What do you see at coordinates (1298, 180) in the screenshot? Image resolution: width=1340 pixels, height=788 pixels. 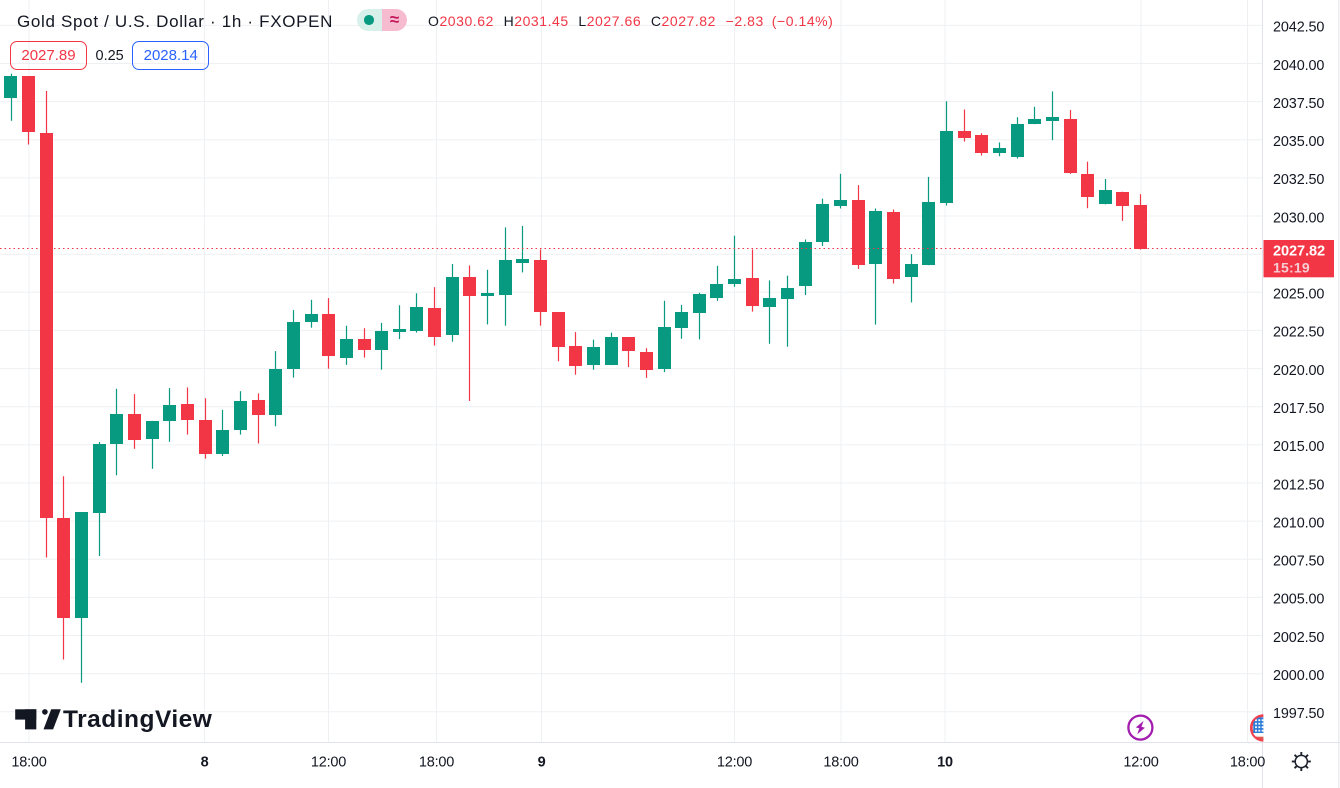 I see `svg-text: 2032.50` at bounding box center [1298, 180].